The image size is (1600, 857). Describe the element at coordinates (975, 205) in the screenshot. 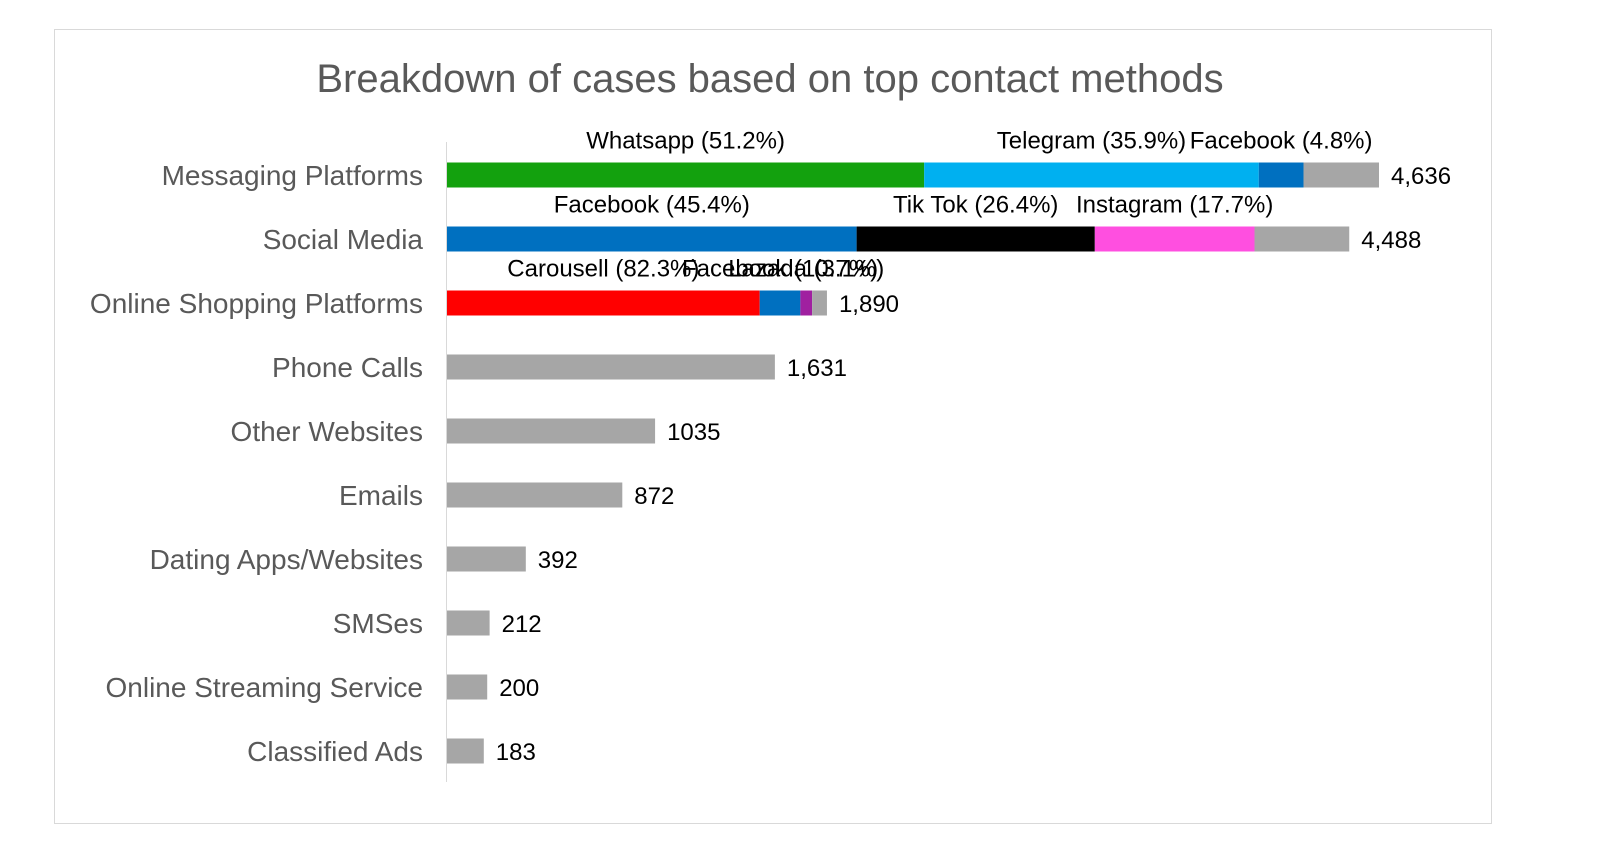

I see `segment-label: Tik Tok (26.4%)` at that location.